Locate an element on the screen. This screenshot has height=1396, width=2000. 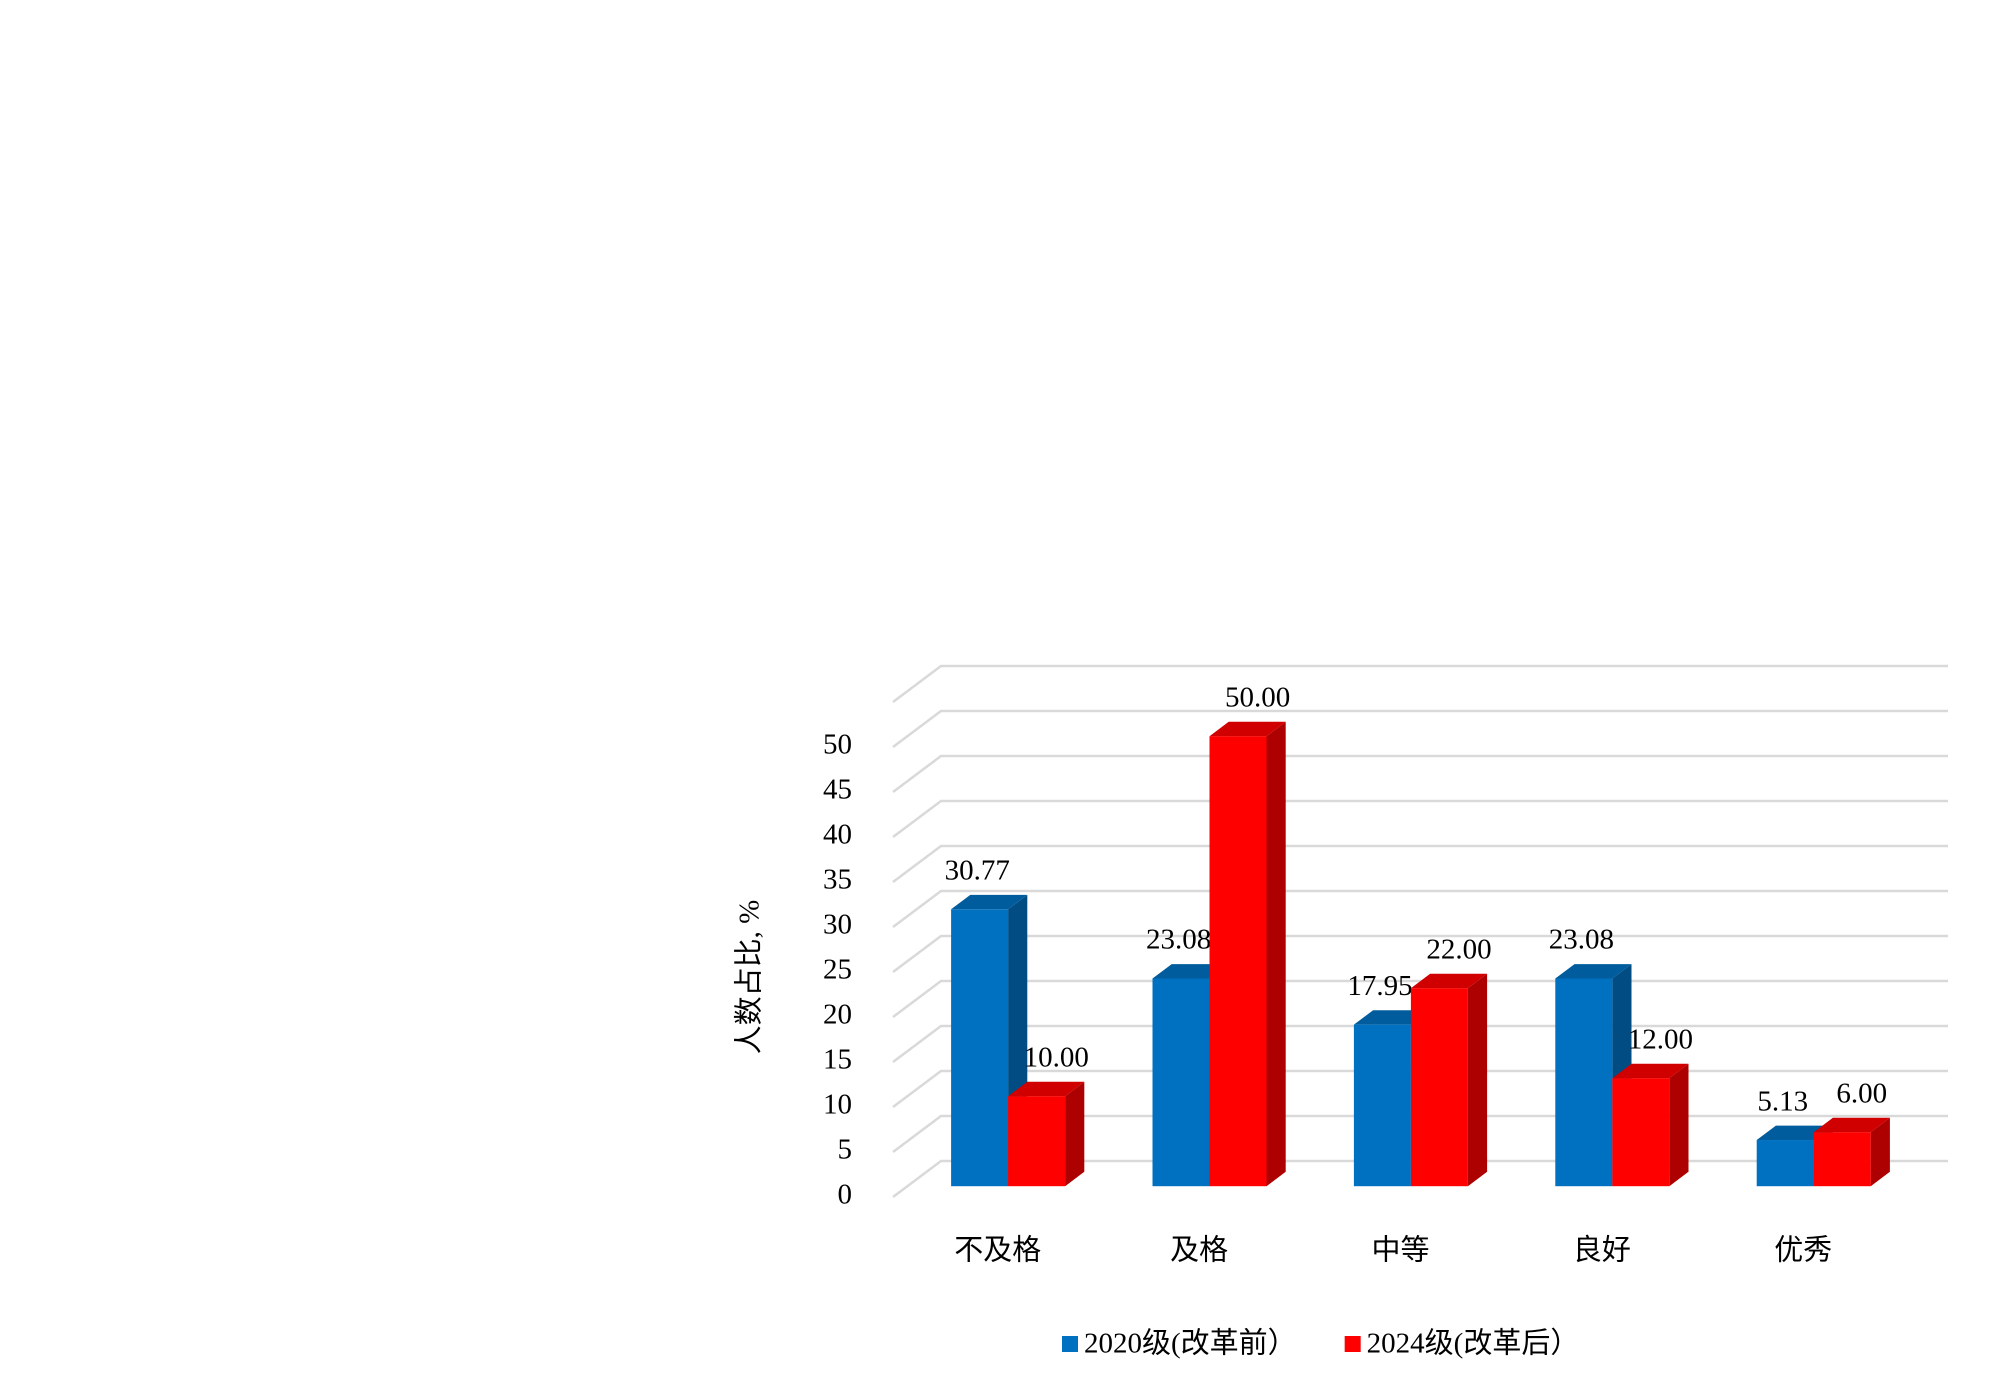
y-tick-label: 25 is located at coordinates (837, 970).